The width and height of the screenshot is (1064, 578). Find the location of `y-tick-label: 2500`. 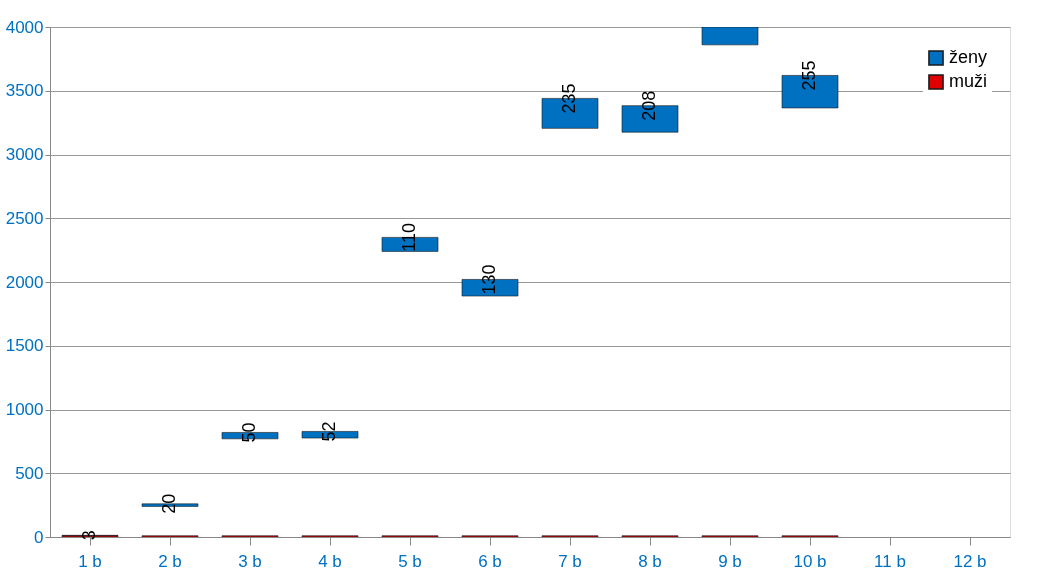

y-tick-label: 2500 is located at coordinates (24, 218).